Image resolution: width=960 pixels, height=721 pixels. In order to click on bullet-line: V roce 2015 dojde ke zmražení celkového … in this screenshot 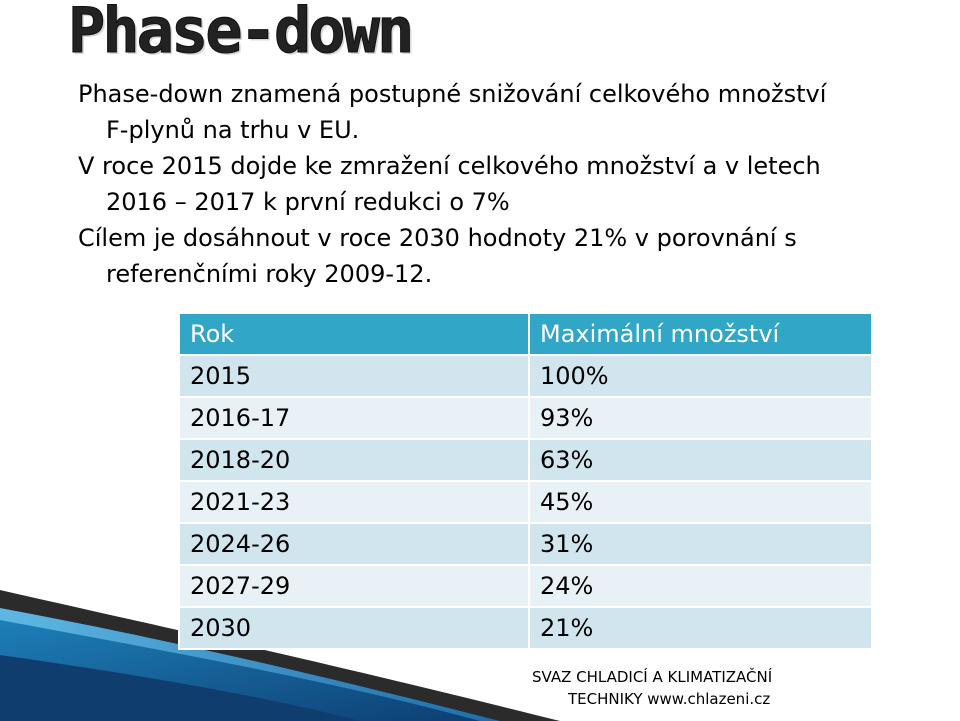, I will do `click(449, 166)`.